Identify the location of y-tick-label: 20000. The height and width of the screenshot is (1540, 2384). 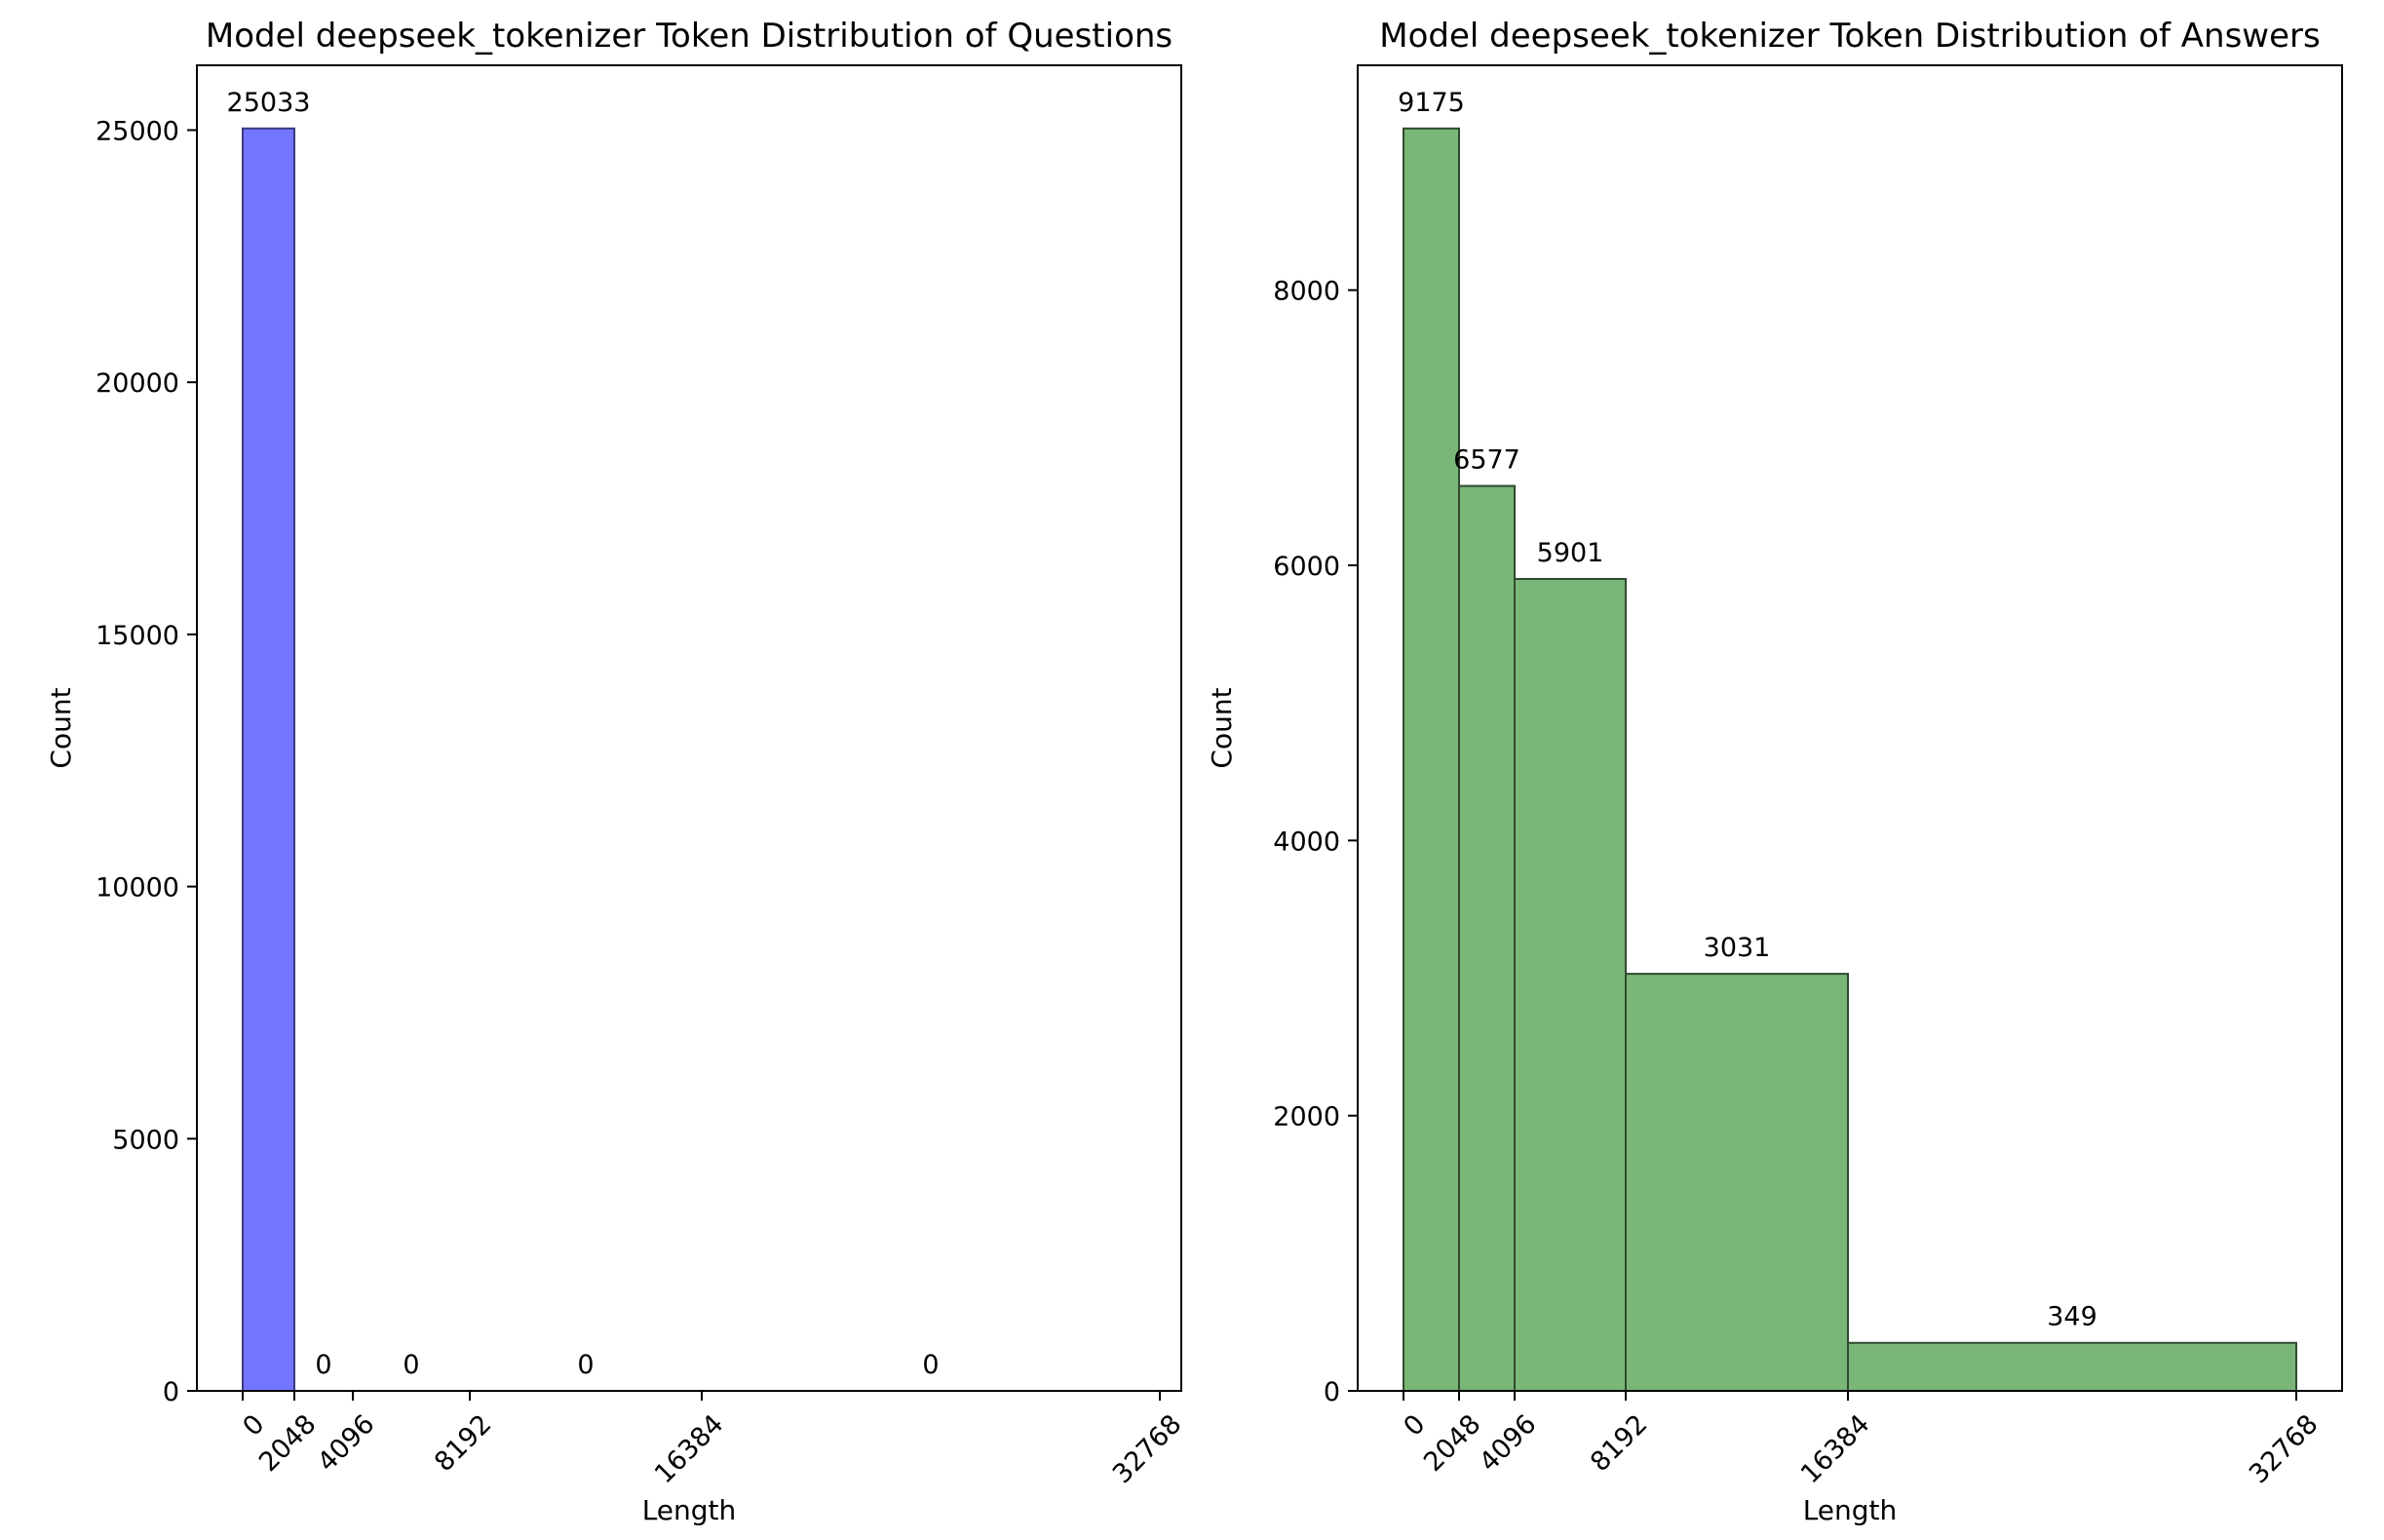
(137, 383).